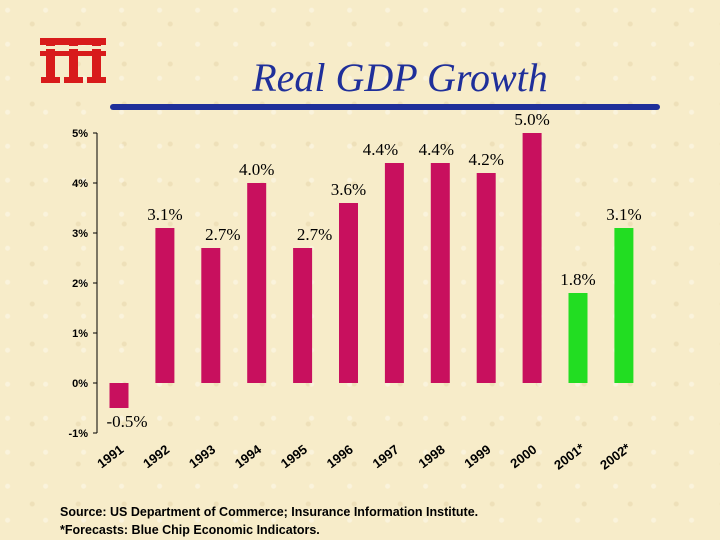 The image size is (720, 540). What do you see at coordinates (303, 315) in the screenshot?
I see `bar-1995` at bounding box center [303, 315].